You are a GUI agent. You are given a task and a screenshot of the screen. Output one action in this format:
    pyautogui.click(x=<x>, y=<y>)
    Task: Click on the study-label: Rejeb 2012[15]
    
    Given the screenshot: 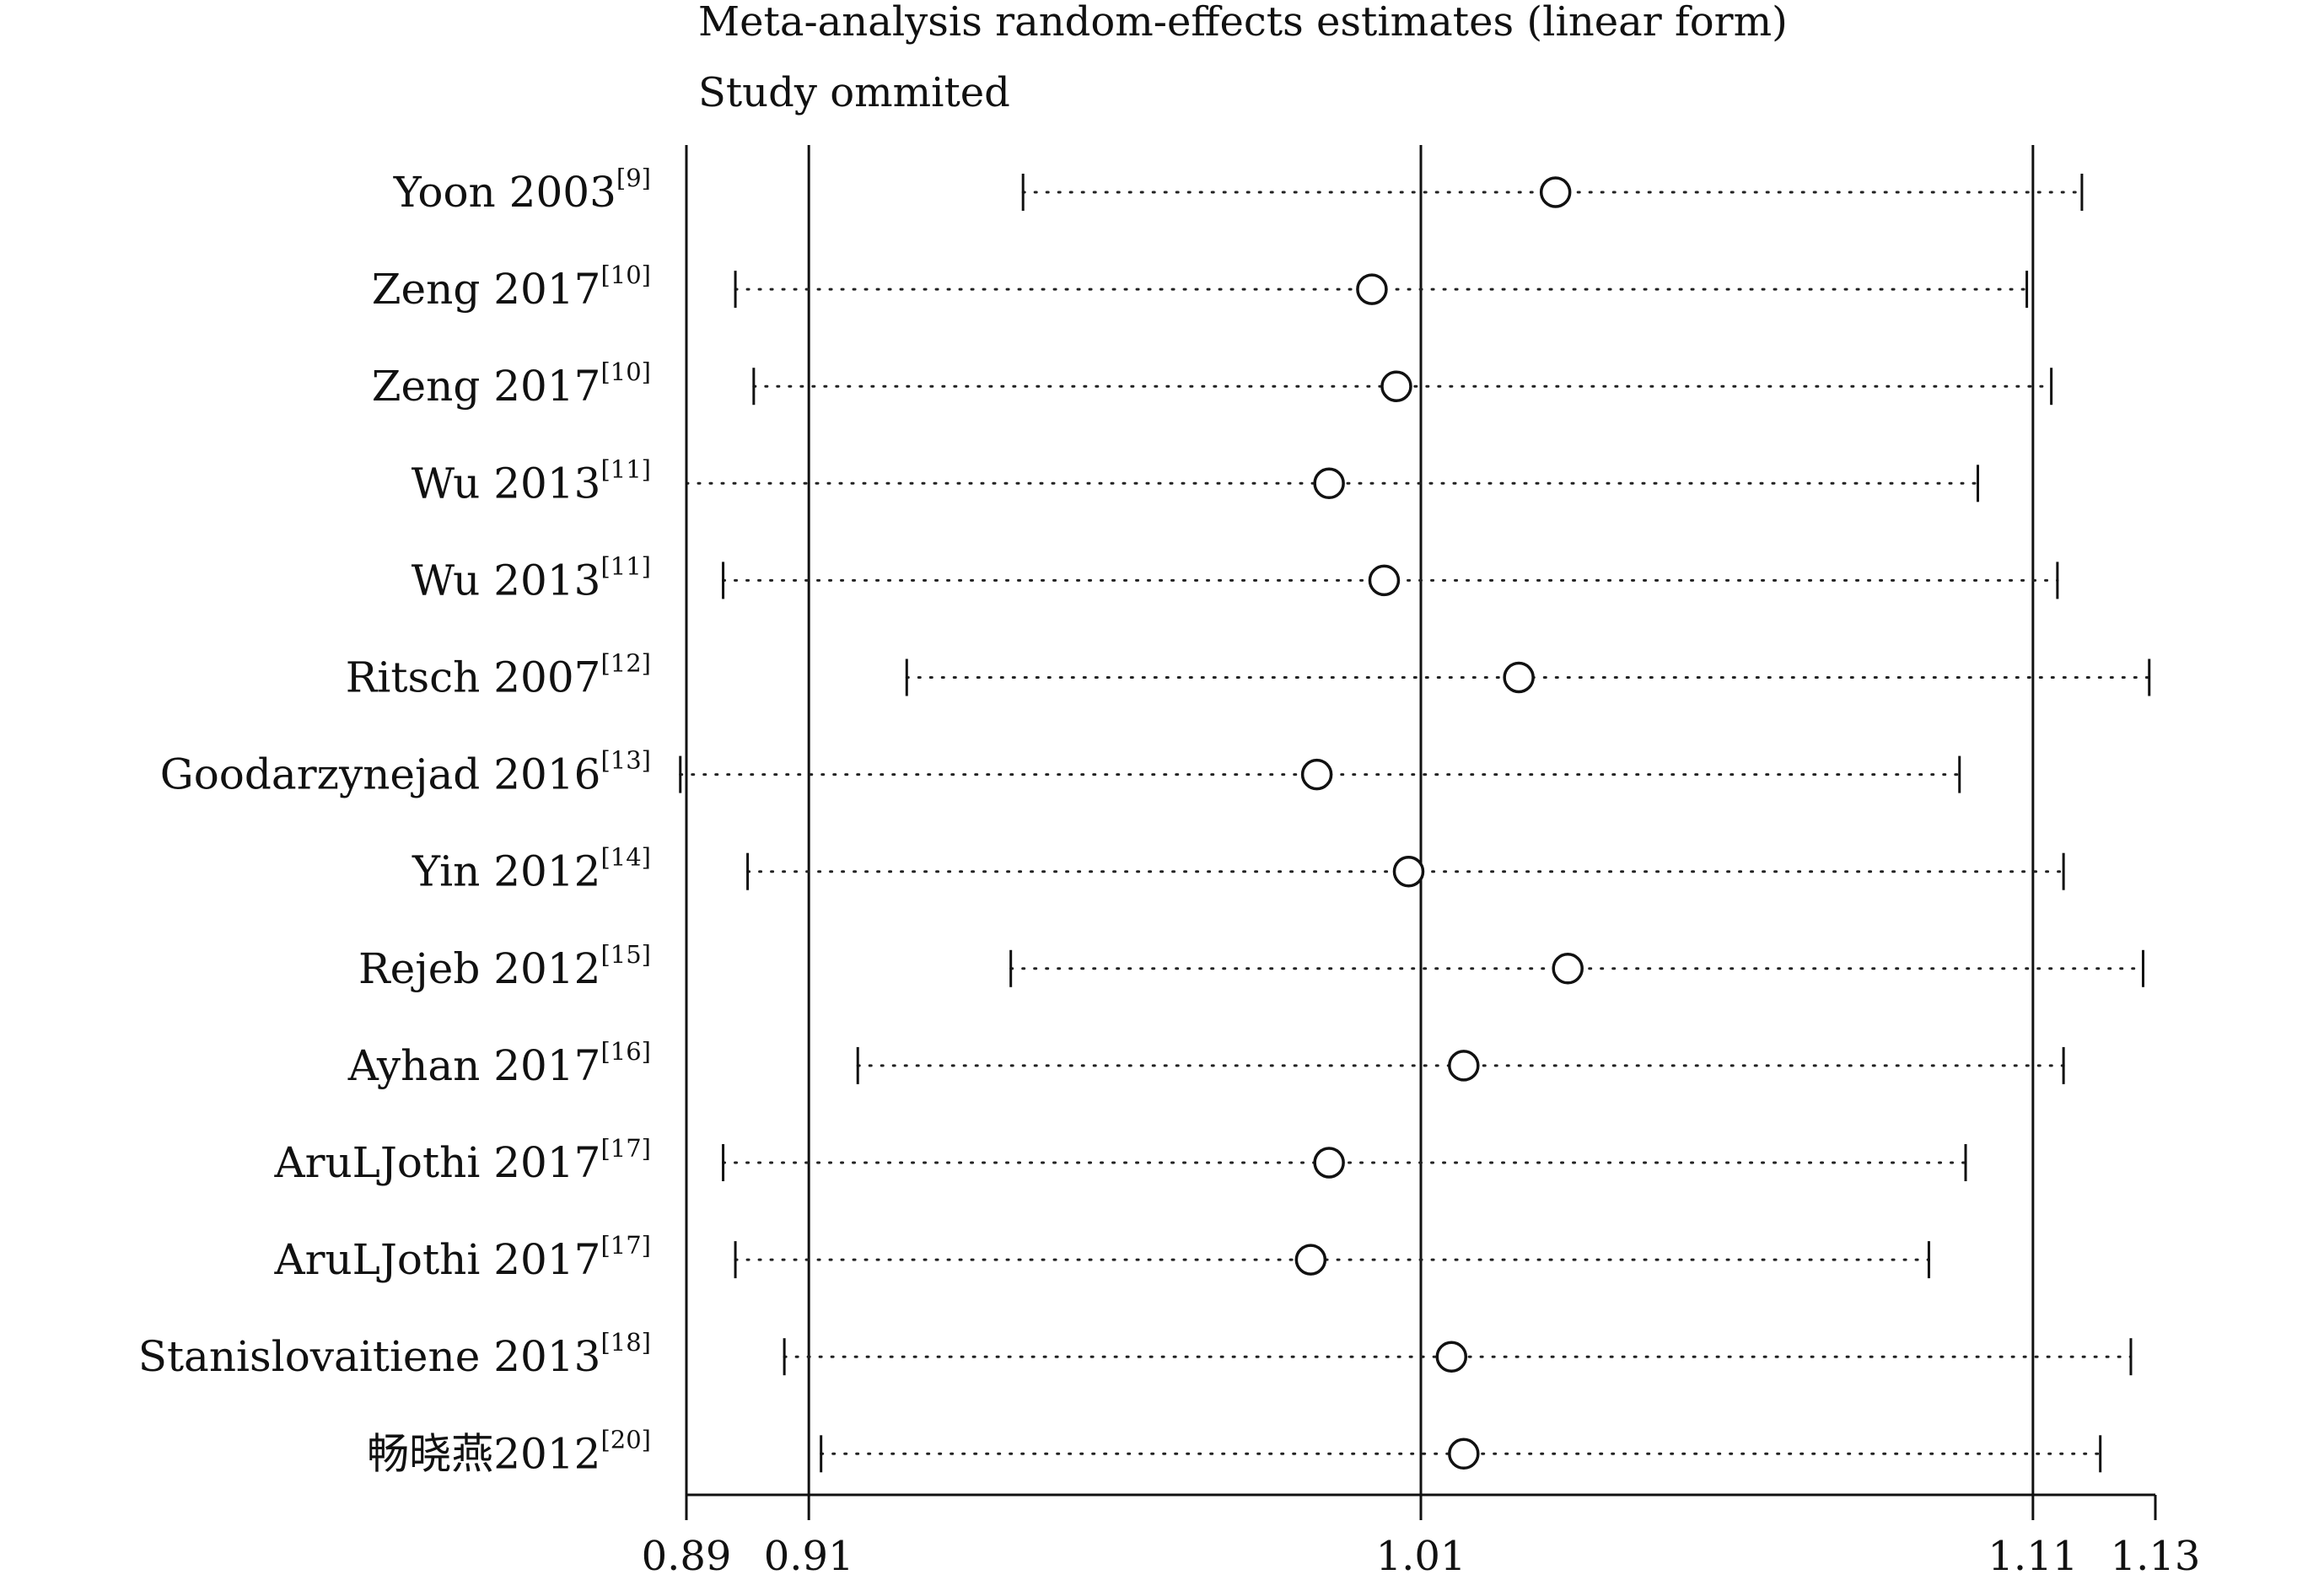 What is the action you would take?
    pyautogui.click(x=504, y=966)
    